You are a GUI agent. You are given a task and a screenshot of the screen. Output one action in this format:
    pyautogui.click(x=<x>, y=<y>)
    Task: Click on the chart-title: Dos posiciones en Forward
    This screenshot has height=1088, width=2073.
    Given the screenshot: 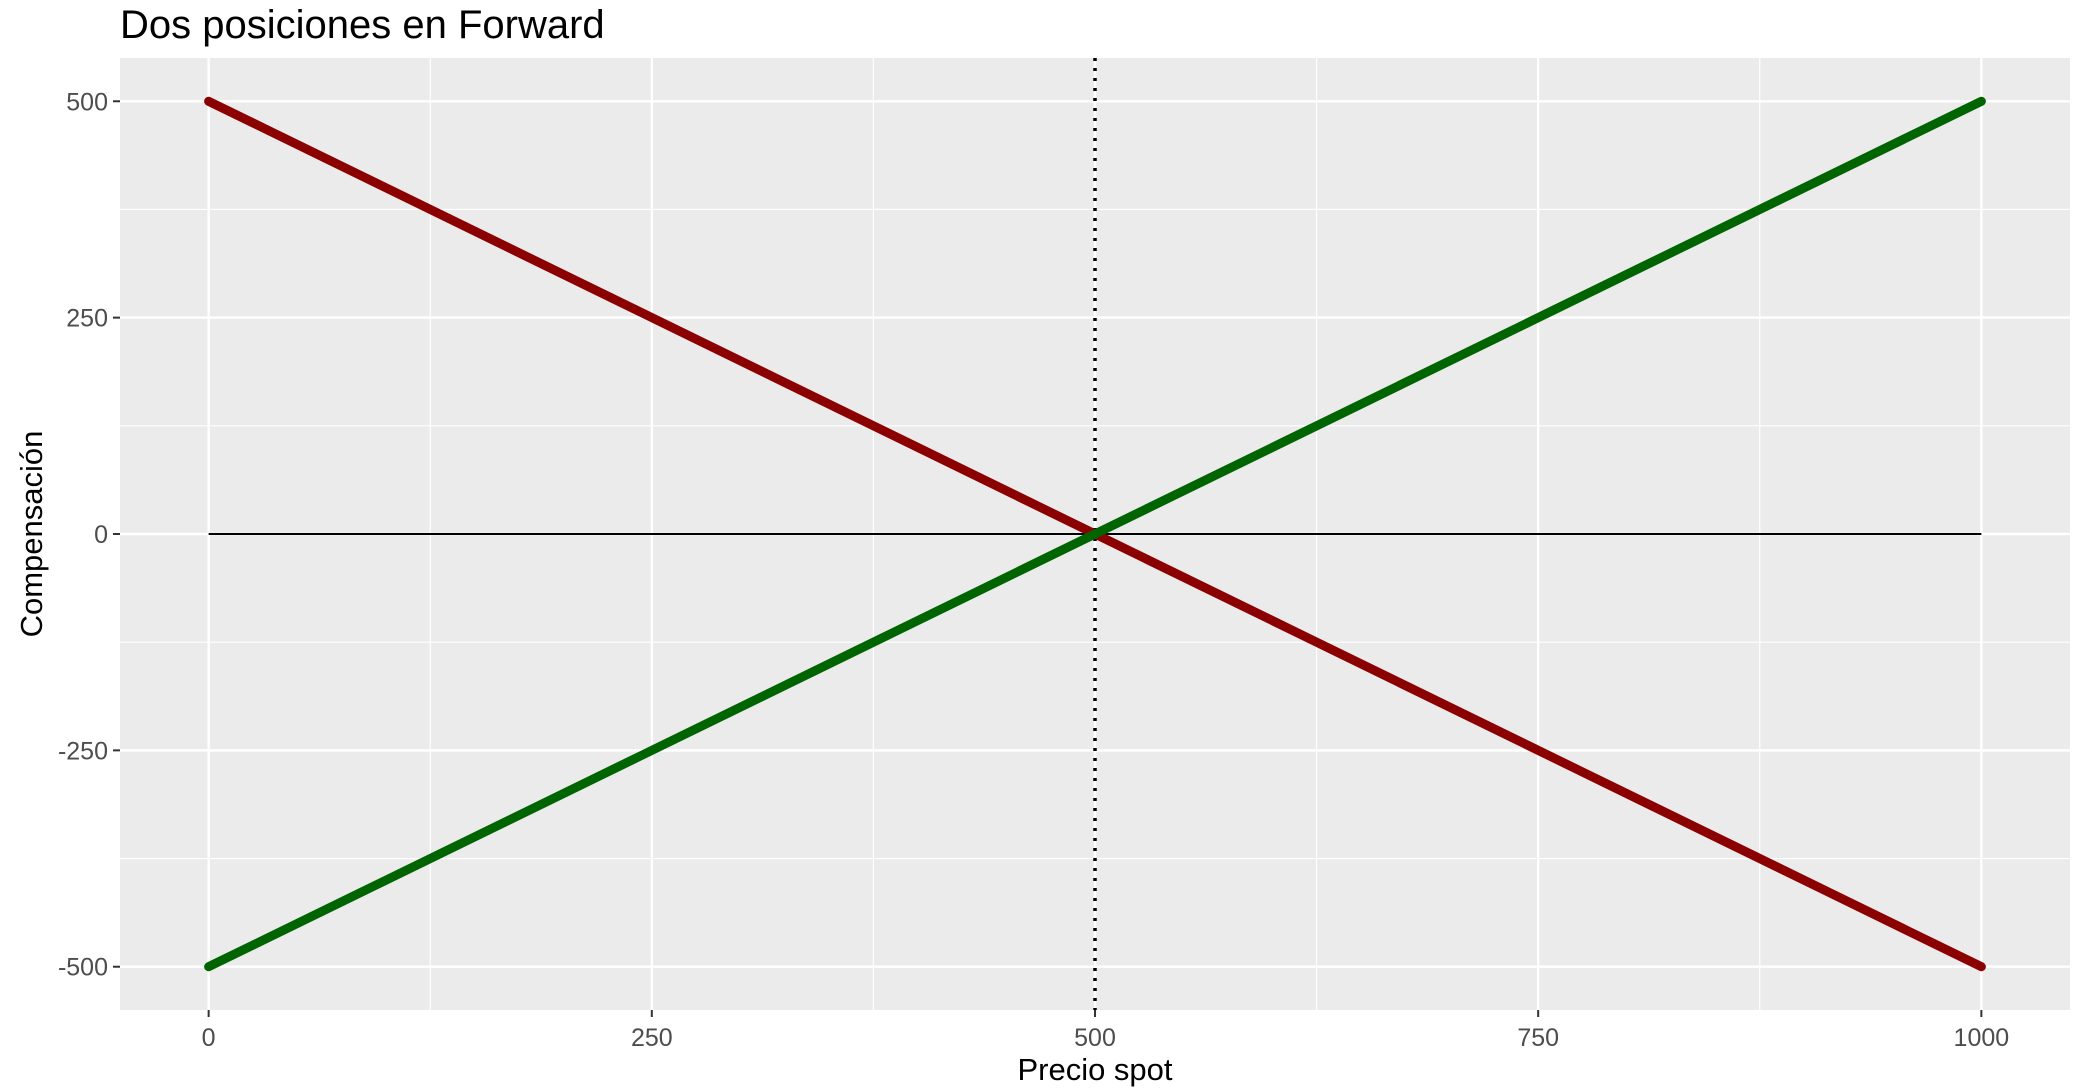 What is the action you would take?
    pyautogui.click(x=362, y=25)
    